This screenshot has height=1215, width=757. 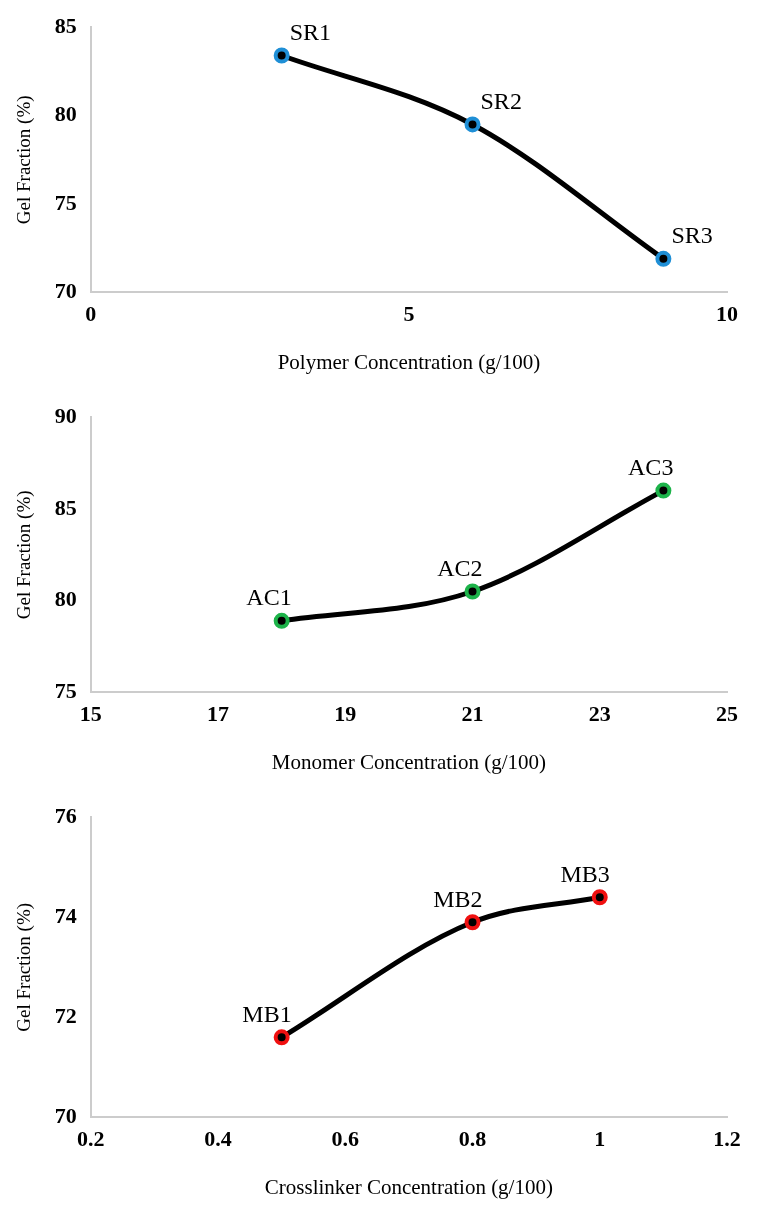 What do you see at coordinates (409, 361) in the screenshot?
I see `x-axis-title: Polymer Concentration (g/100)` at bounding box center [409, 361].